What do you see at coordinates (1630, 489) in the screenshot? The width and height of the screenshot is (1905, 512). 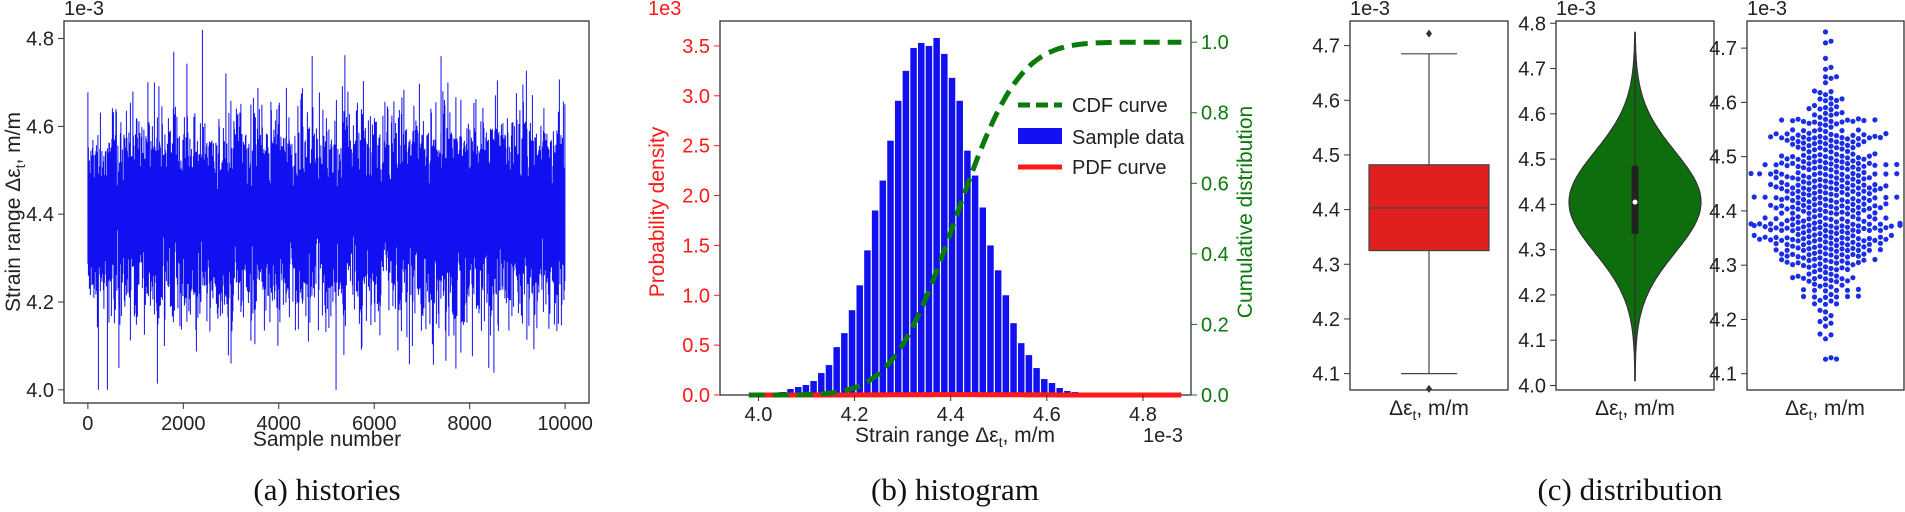 I see `caption-c: (c) distribution` at bounding box center [1630, 489].